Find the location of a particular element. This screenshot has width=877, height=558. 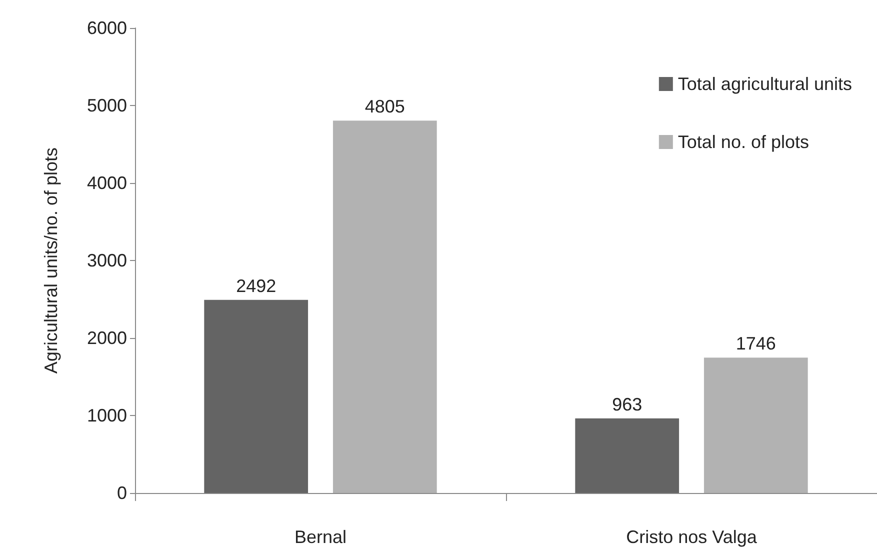

y-tick-label: 2000 is located at coordinates (106, 338).